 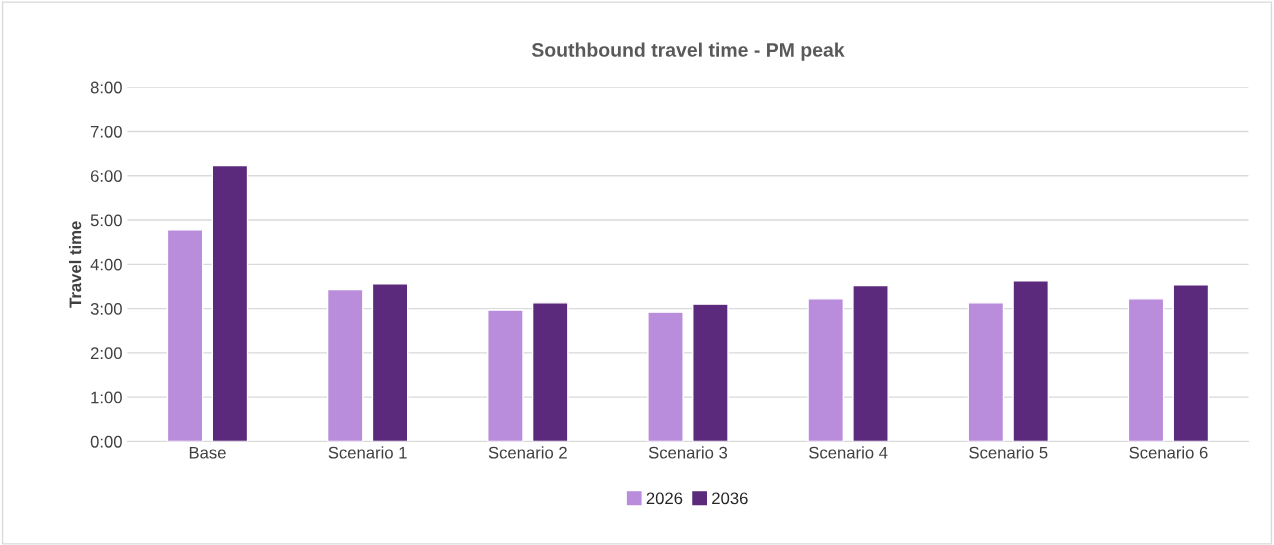 What do you see at coordinates (1008, 452) in the screenshot?
I see `x-tick-label: Scenario 5` at bounding box center [1008, 452].